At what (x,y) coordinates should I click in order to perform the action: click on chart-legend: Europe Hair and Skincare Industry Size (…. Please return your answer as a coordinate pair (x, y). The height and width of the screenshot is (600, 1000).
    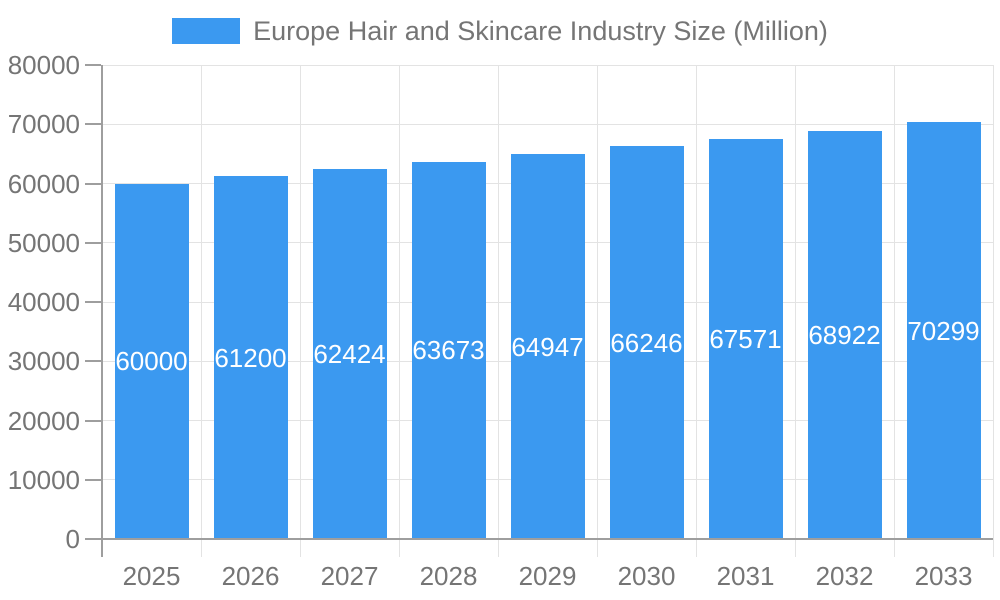
    Looking at the image, I should click on (500, 31).